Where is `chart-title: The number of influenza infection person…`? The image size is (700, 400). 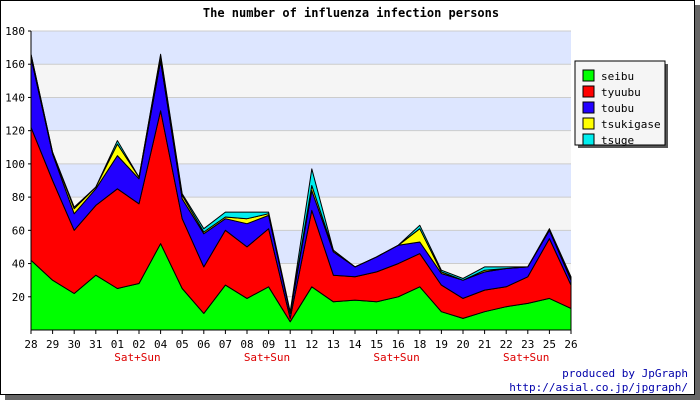 chart-title: The number of influenza infection person… is located at coordinates (351, 13).